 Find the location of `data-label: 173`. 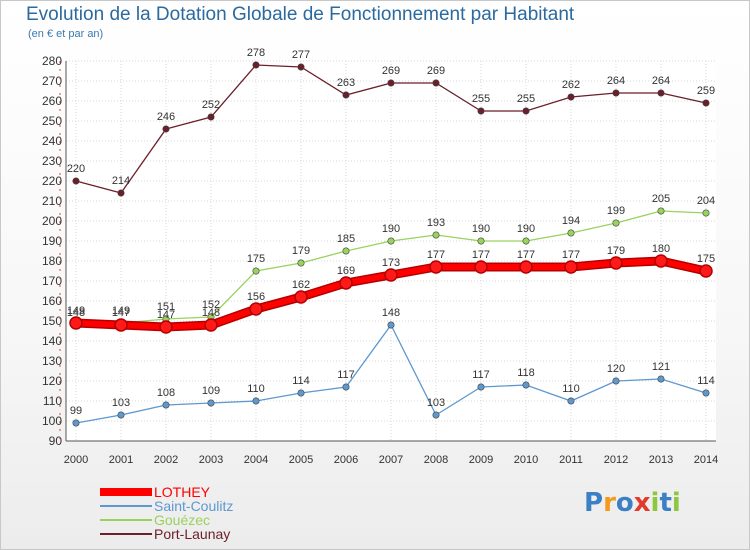

data-label: 173 is located at coordinates (391, 263).